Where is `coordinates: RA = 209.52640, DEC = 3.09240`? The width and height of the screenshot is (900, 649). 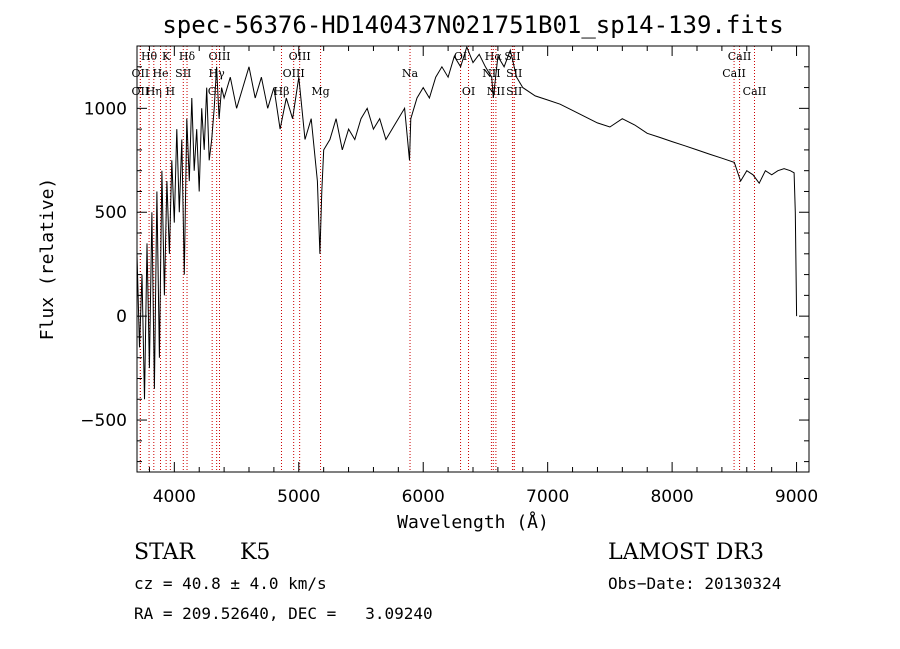
coordinates: RA = 209.52640, DEC = 3.09240 is located at coordinates (283, 613).